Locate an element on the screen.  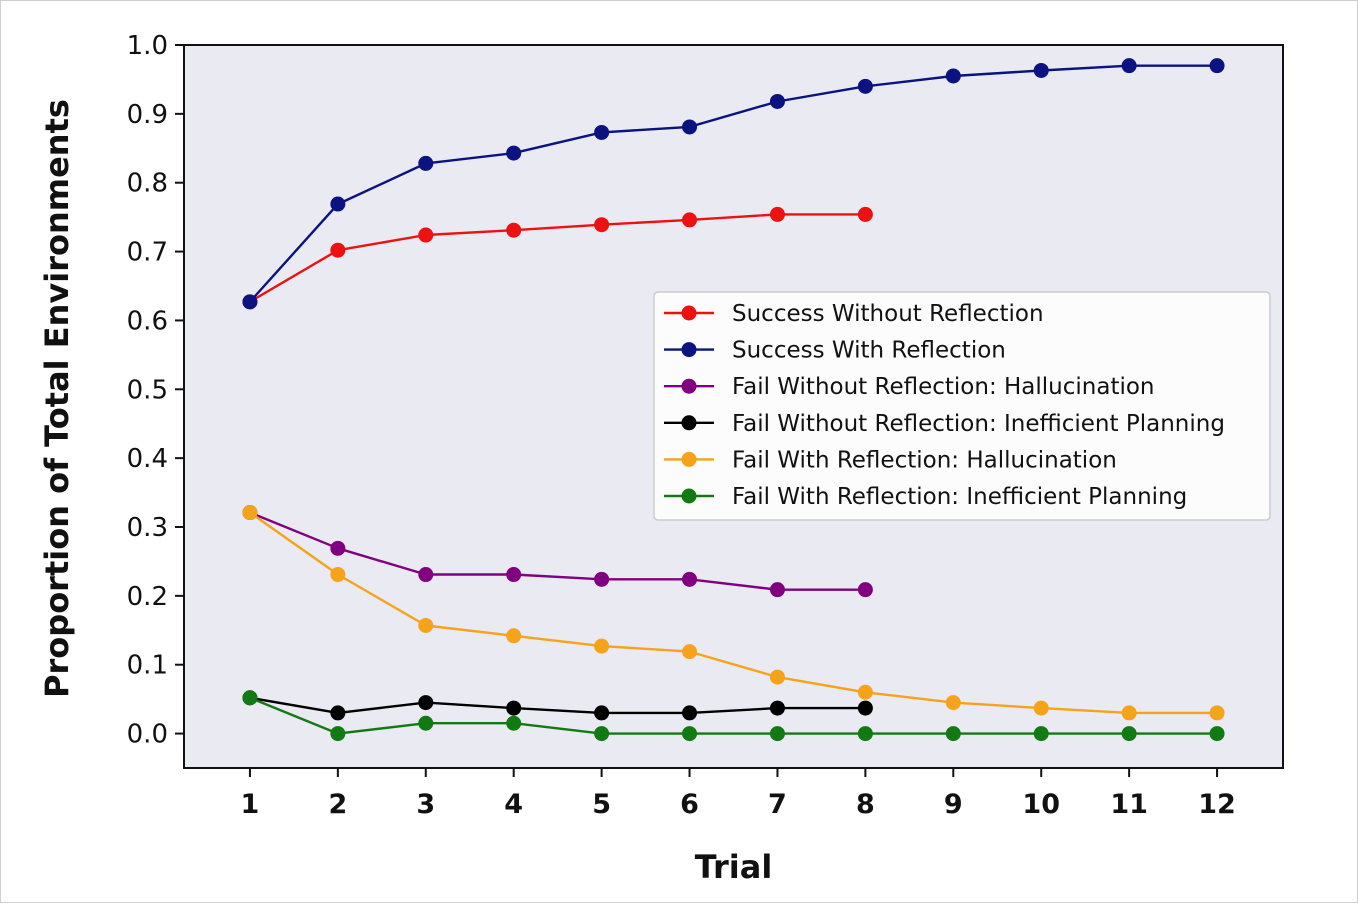
y-tick-label: 0.7 is located at coordinates (147, 253).